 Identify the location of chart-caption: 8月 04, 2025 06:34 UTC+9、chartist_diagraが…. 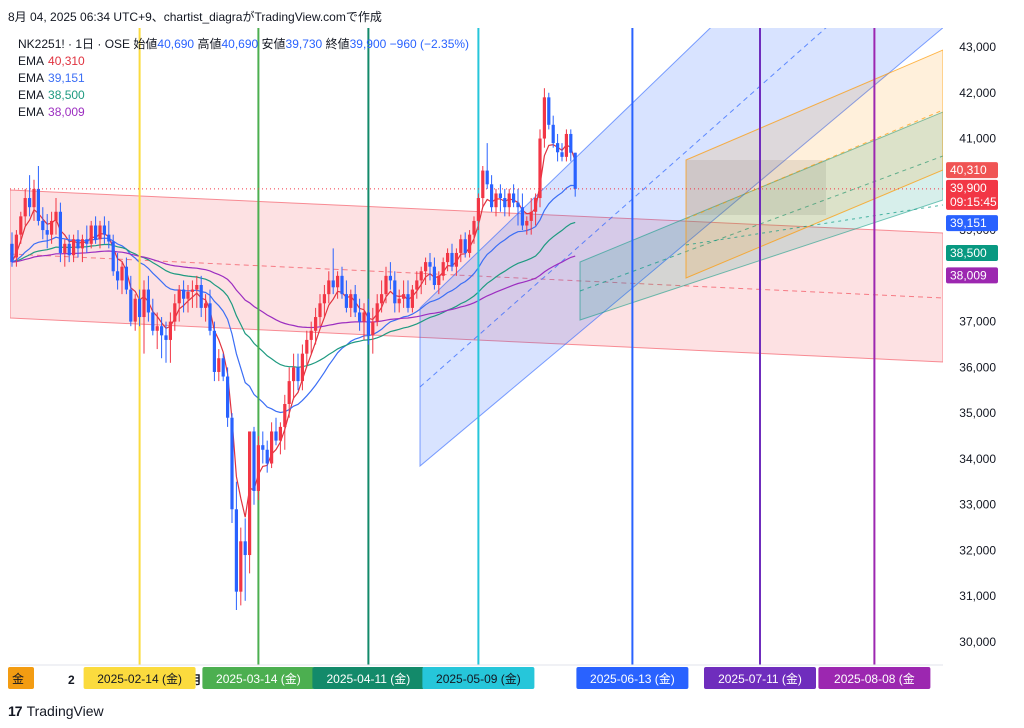
(195, 17).